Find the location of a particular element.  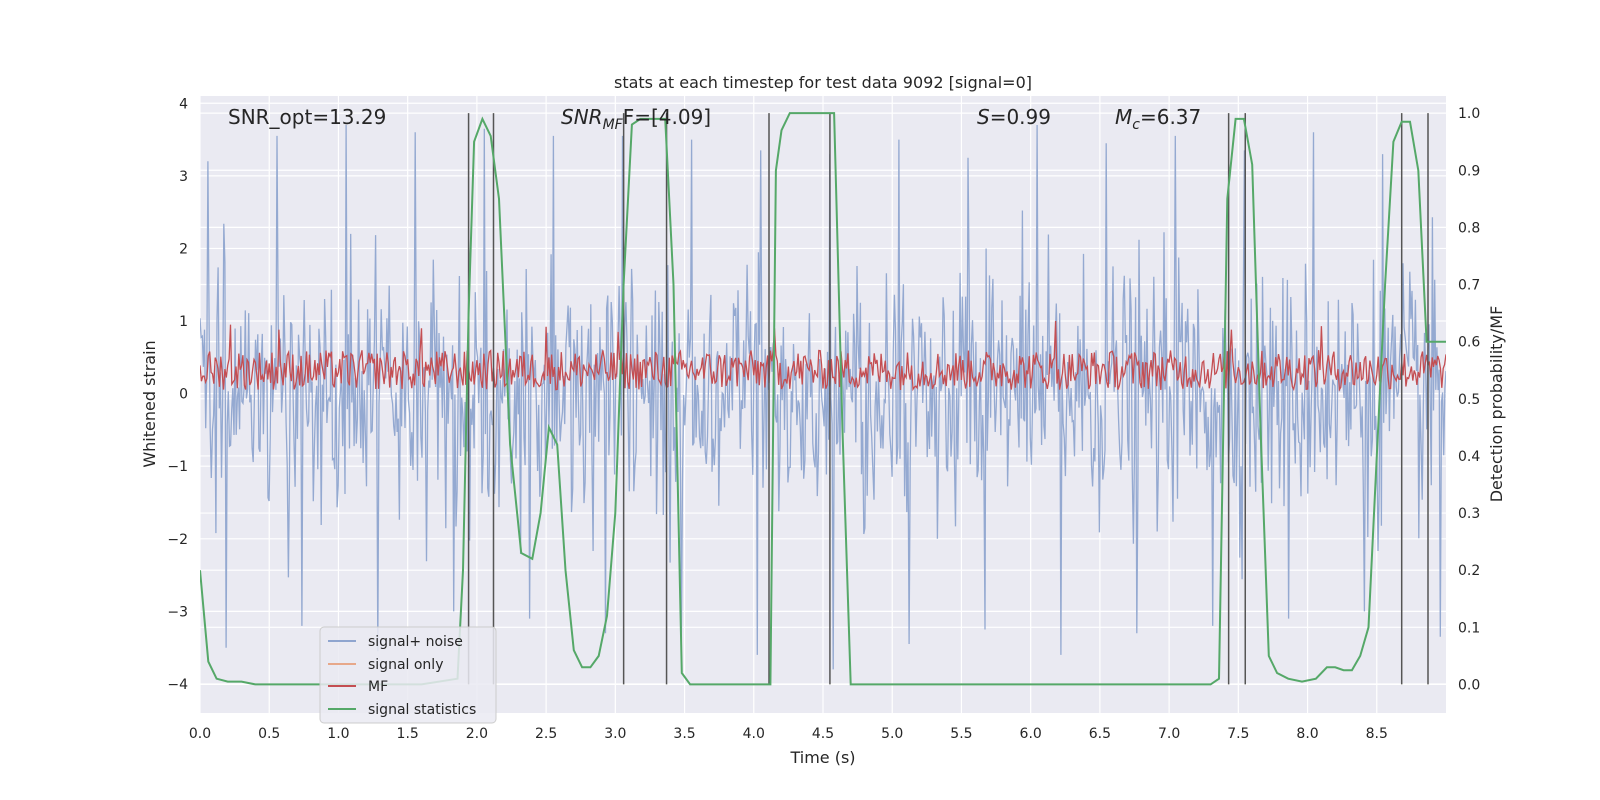

annotation-snr-opt: SNR_opt=13.29 is located at coordinates (307, 117).